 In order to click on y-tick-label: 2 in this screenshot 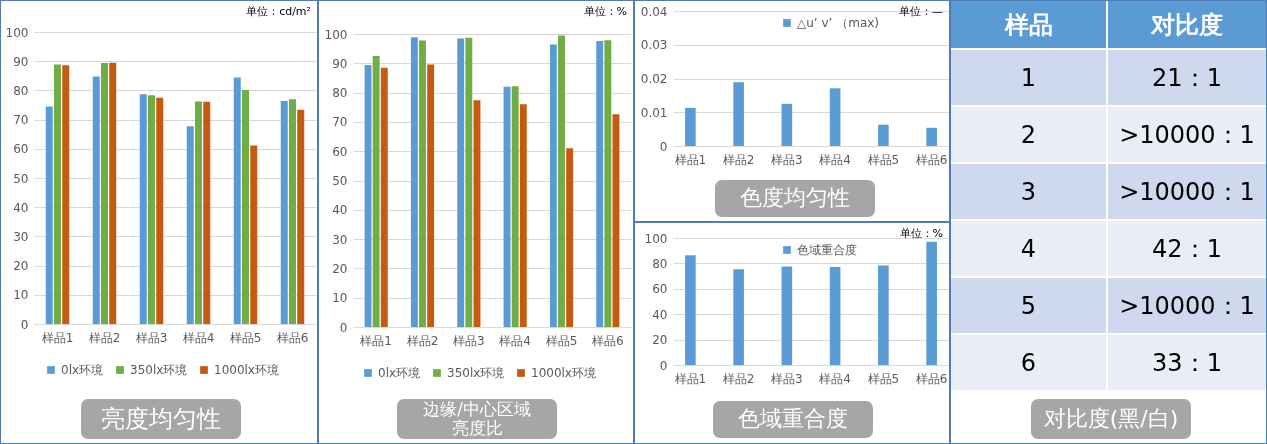, I will do `click(1029, 135)`.